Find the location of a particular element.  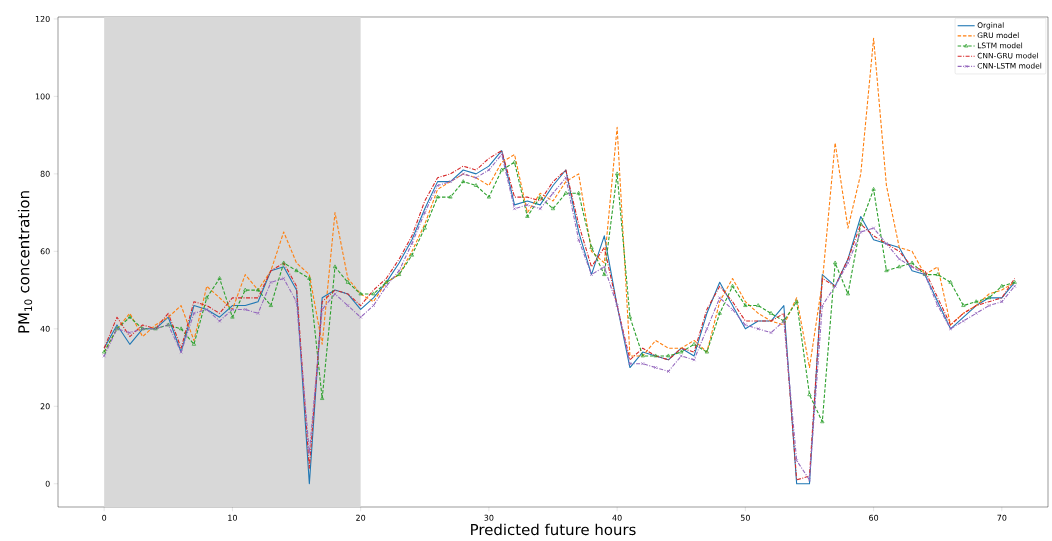

y-axis-title: PM$_{10}$ concentration is located at coordinates (25, 262).